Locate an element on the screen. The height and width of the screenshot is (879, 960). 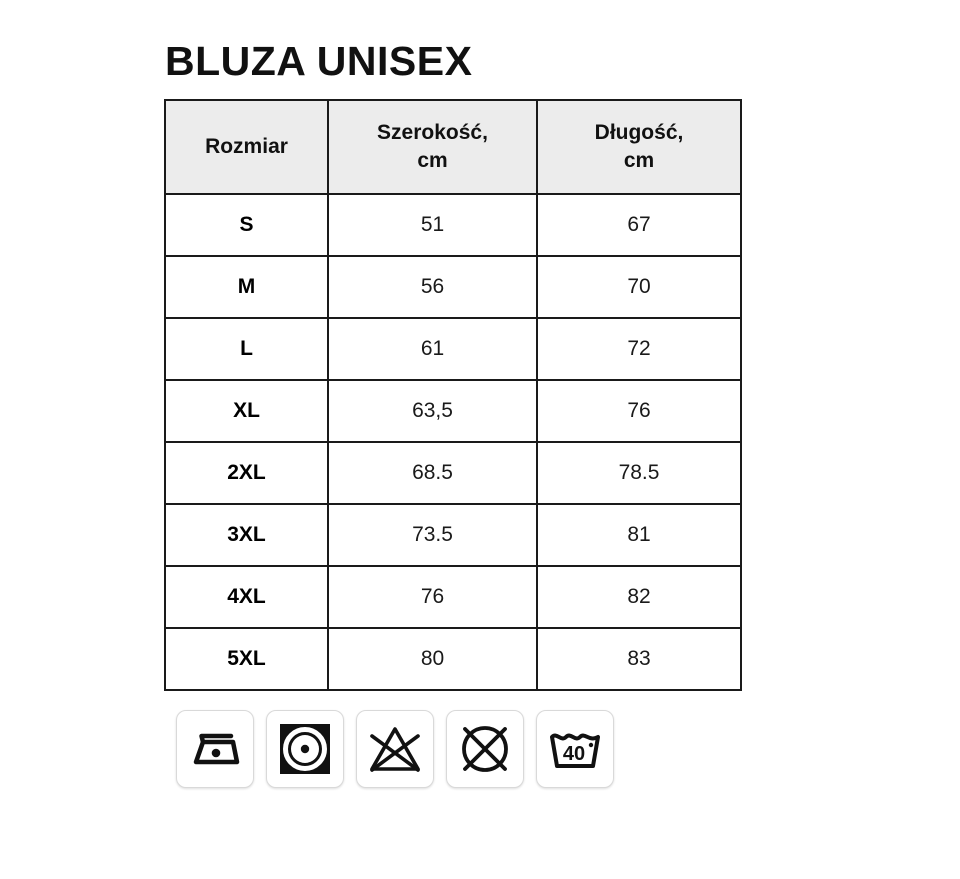
page-title: BLUZA UNISEX is located at coordinates (319, 61).